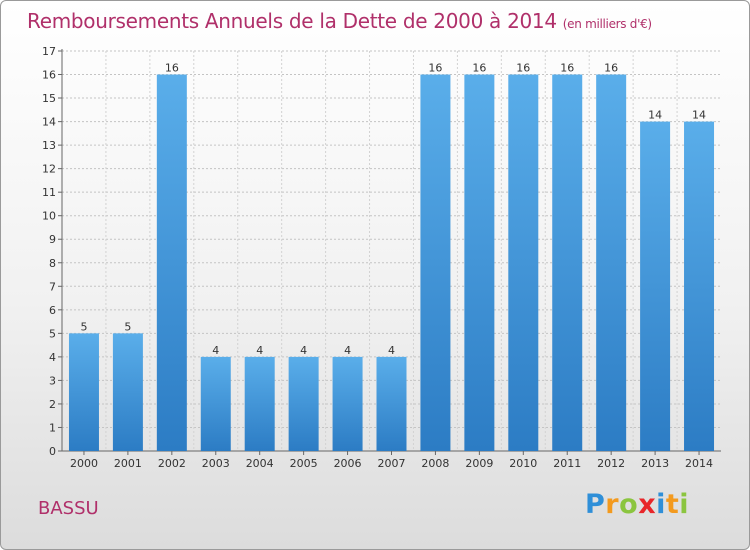 The width and height of the screenshot is (750, 550). I want to click on logo-letter: P, so click(595, 504).